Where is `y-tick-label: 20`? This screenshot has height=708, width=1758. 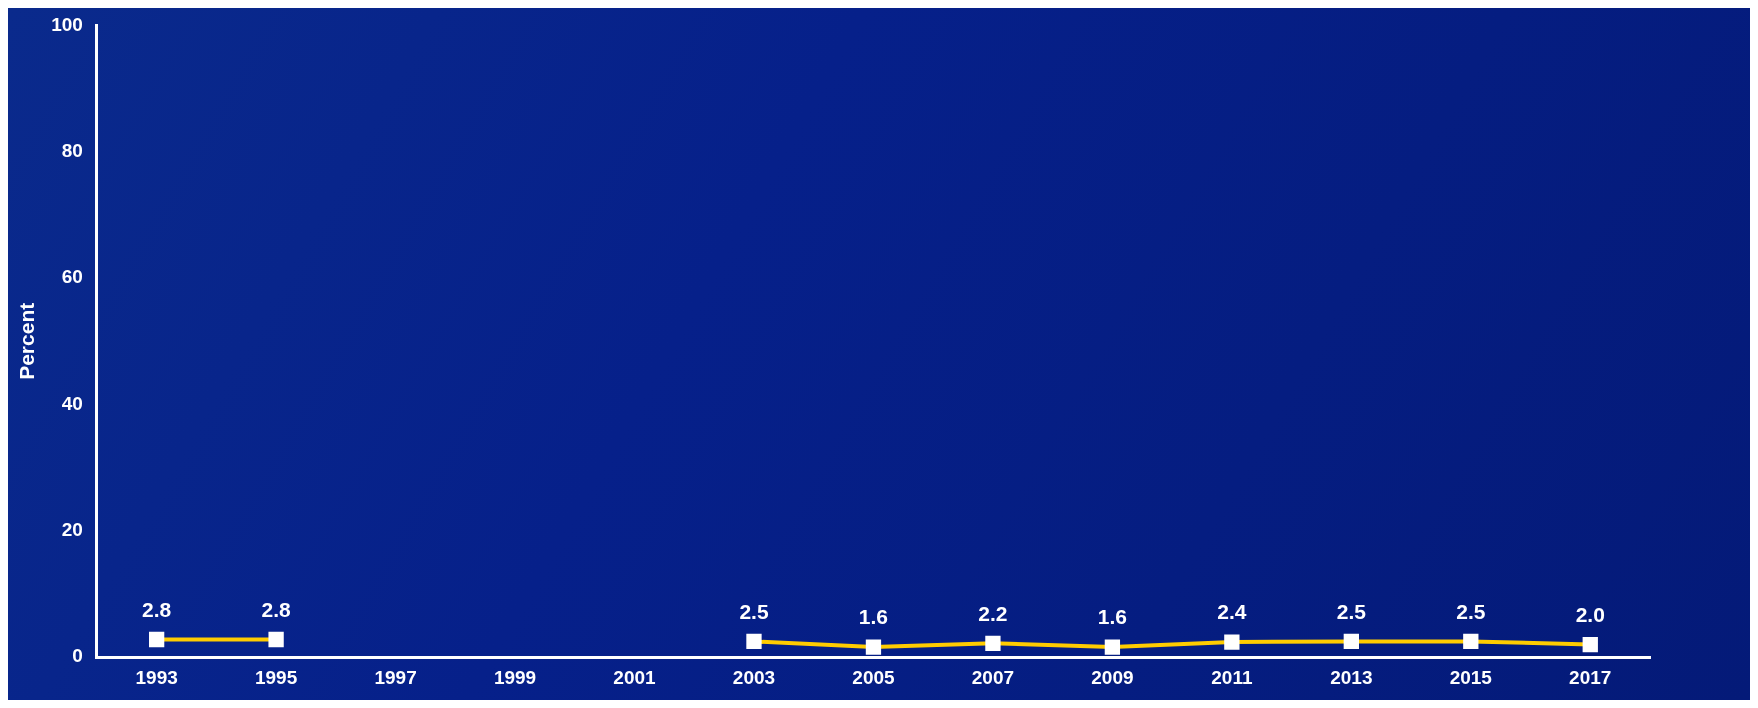
y-tick-label: 20 is located at coordinates (72, 530).